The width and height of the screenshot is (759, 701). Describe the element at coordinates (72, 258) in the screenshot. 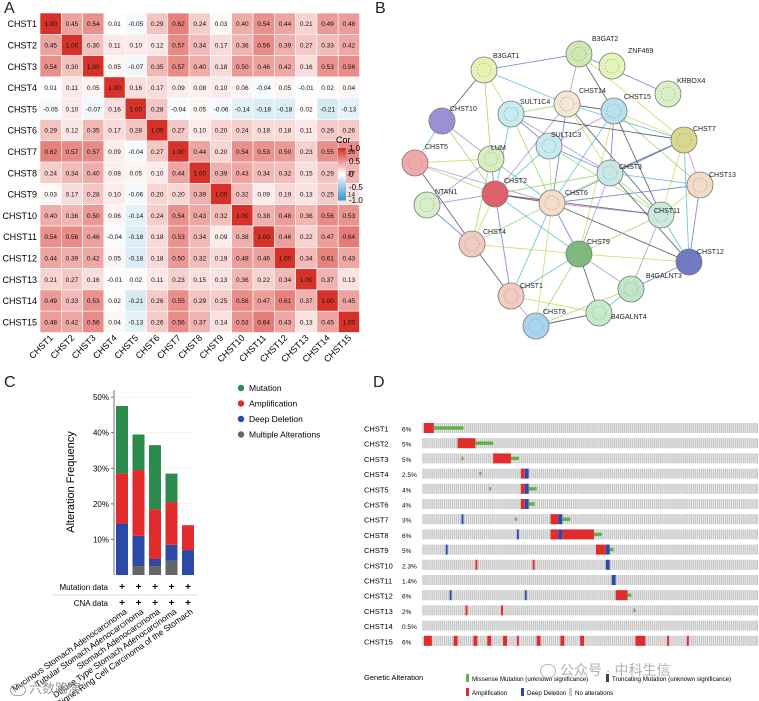

I see `heatmap-cell-value: 0.39` at that location.